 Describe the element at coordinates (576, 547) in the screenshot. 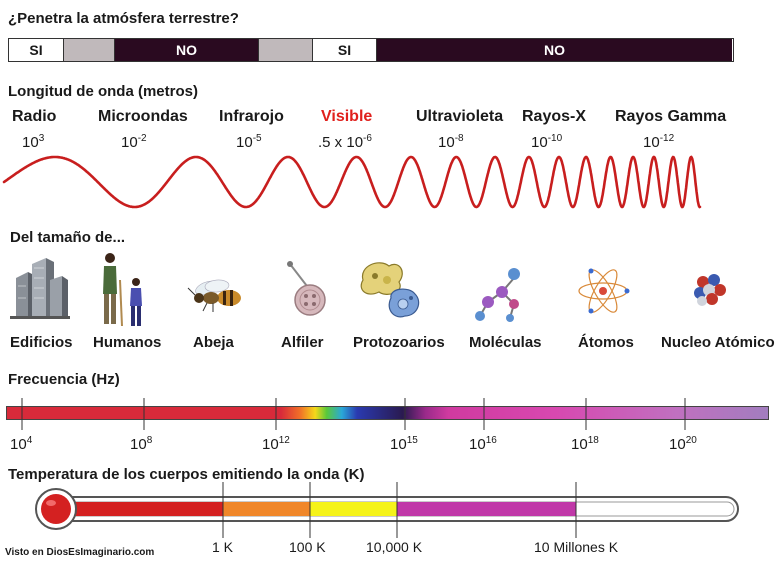

I see `temperature-label: 10 Millones K` at that location.